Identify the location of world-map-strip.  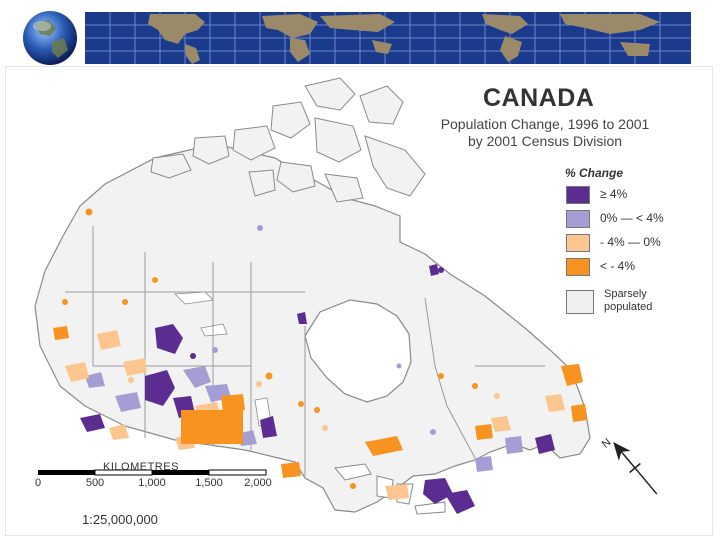
(354, 36).